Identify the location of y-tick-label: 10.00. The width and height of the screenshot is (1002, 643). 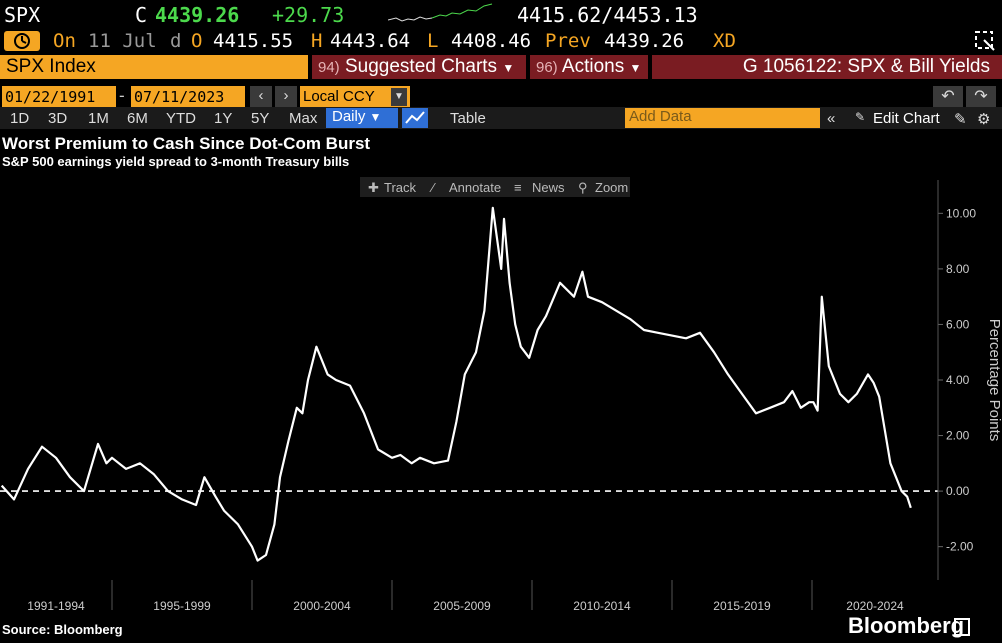
(961, 213).